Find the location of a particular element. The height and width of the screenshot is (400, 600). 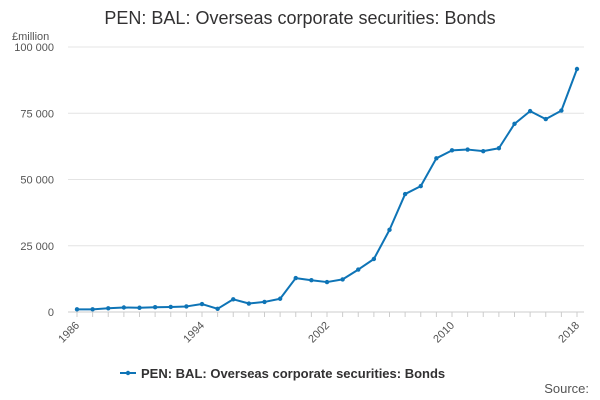

y-tick-label: 100 000 is located at coordinates (34, 48).